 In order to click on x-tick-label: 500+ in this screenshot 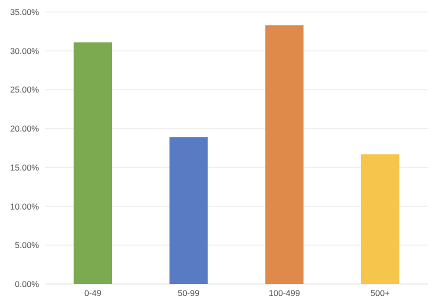, I will do `click(380, 293)`.